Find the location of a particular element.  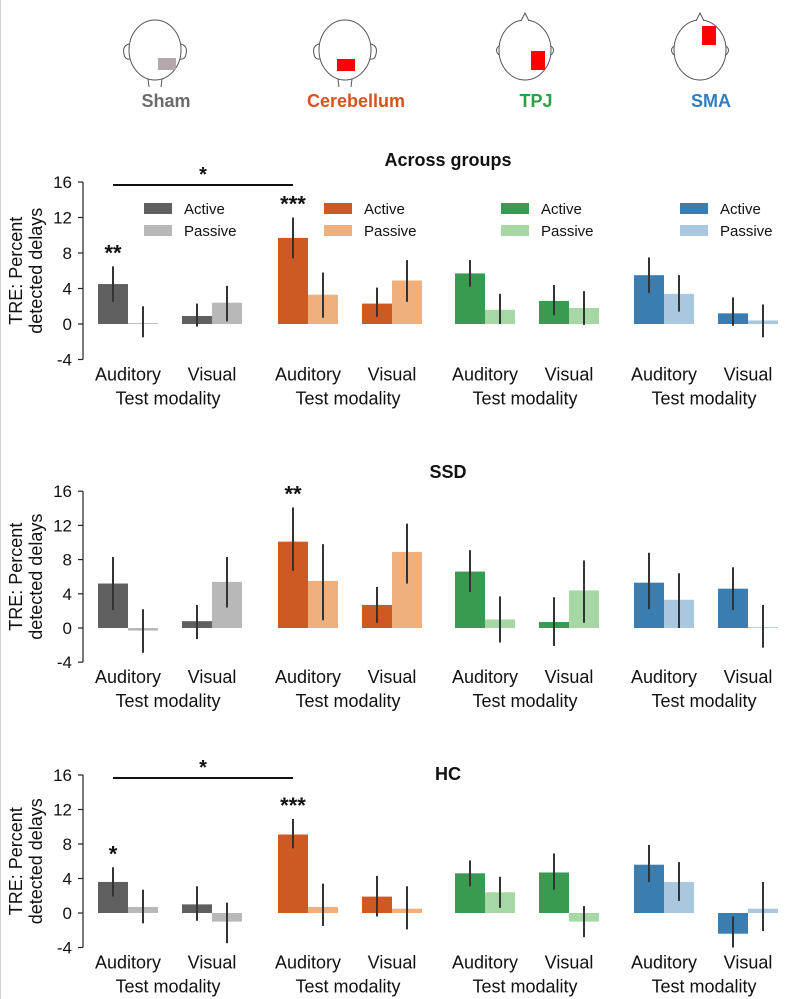

region-label-sma: SMA is located at coordinates (711, 101).